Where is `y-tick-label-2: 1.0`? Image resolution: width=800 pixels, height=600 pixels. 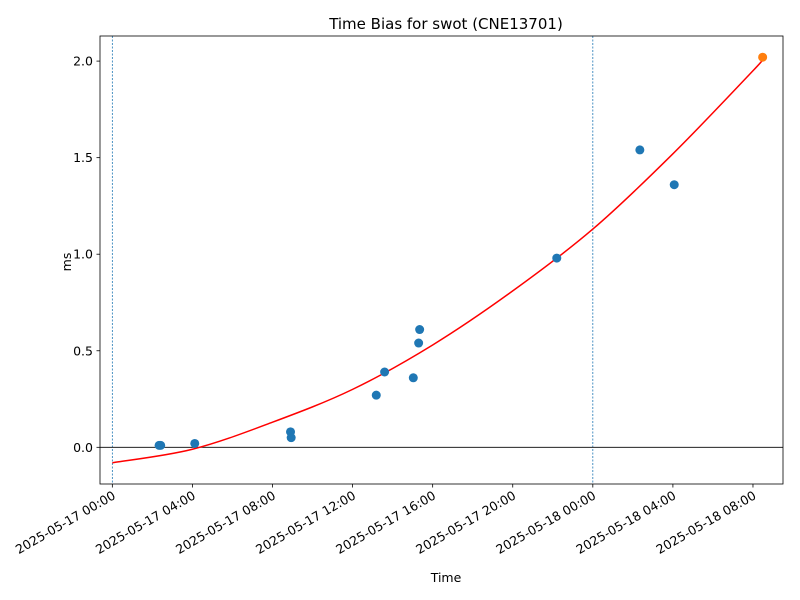
y-tick-label-2: 1.0 is located at coordinates (83, 254).